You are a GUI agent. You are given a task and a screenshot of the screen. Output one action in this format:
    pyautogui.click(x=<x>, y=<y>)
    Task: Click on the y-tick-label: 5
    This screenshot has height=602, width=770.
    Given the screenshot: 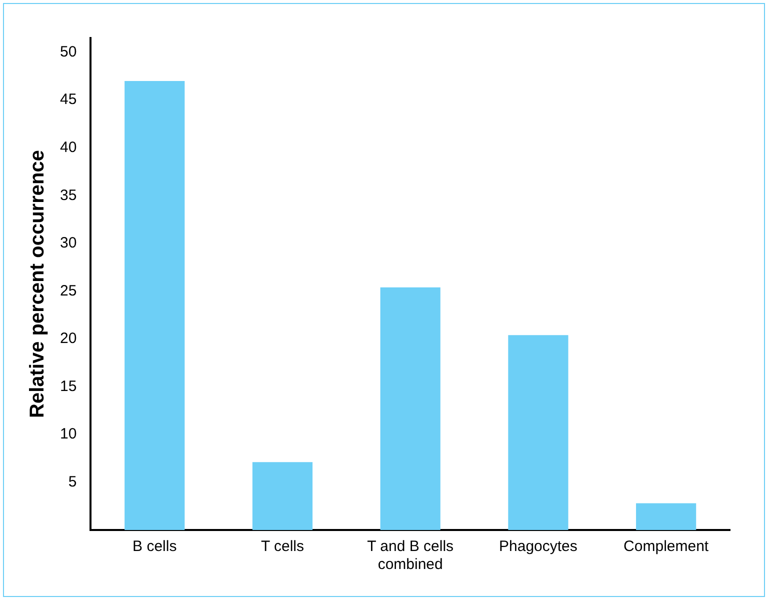 What is the action you would take?
    pyautogui.click(x=72, y=481)
    